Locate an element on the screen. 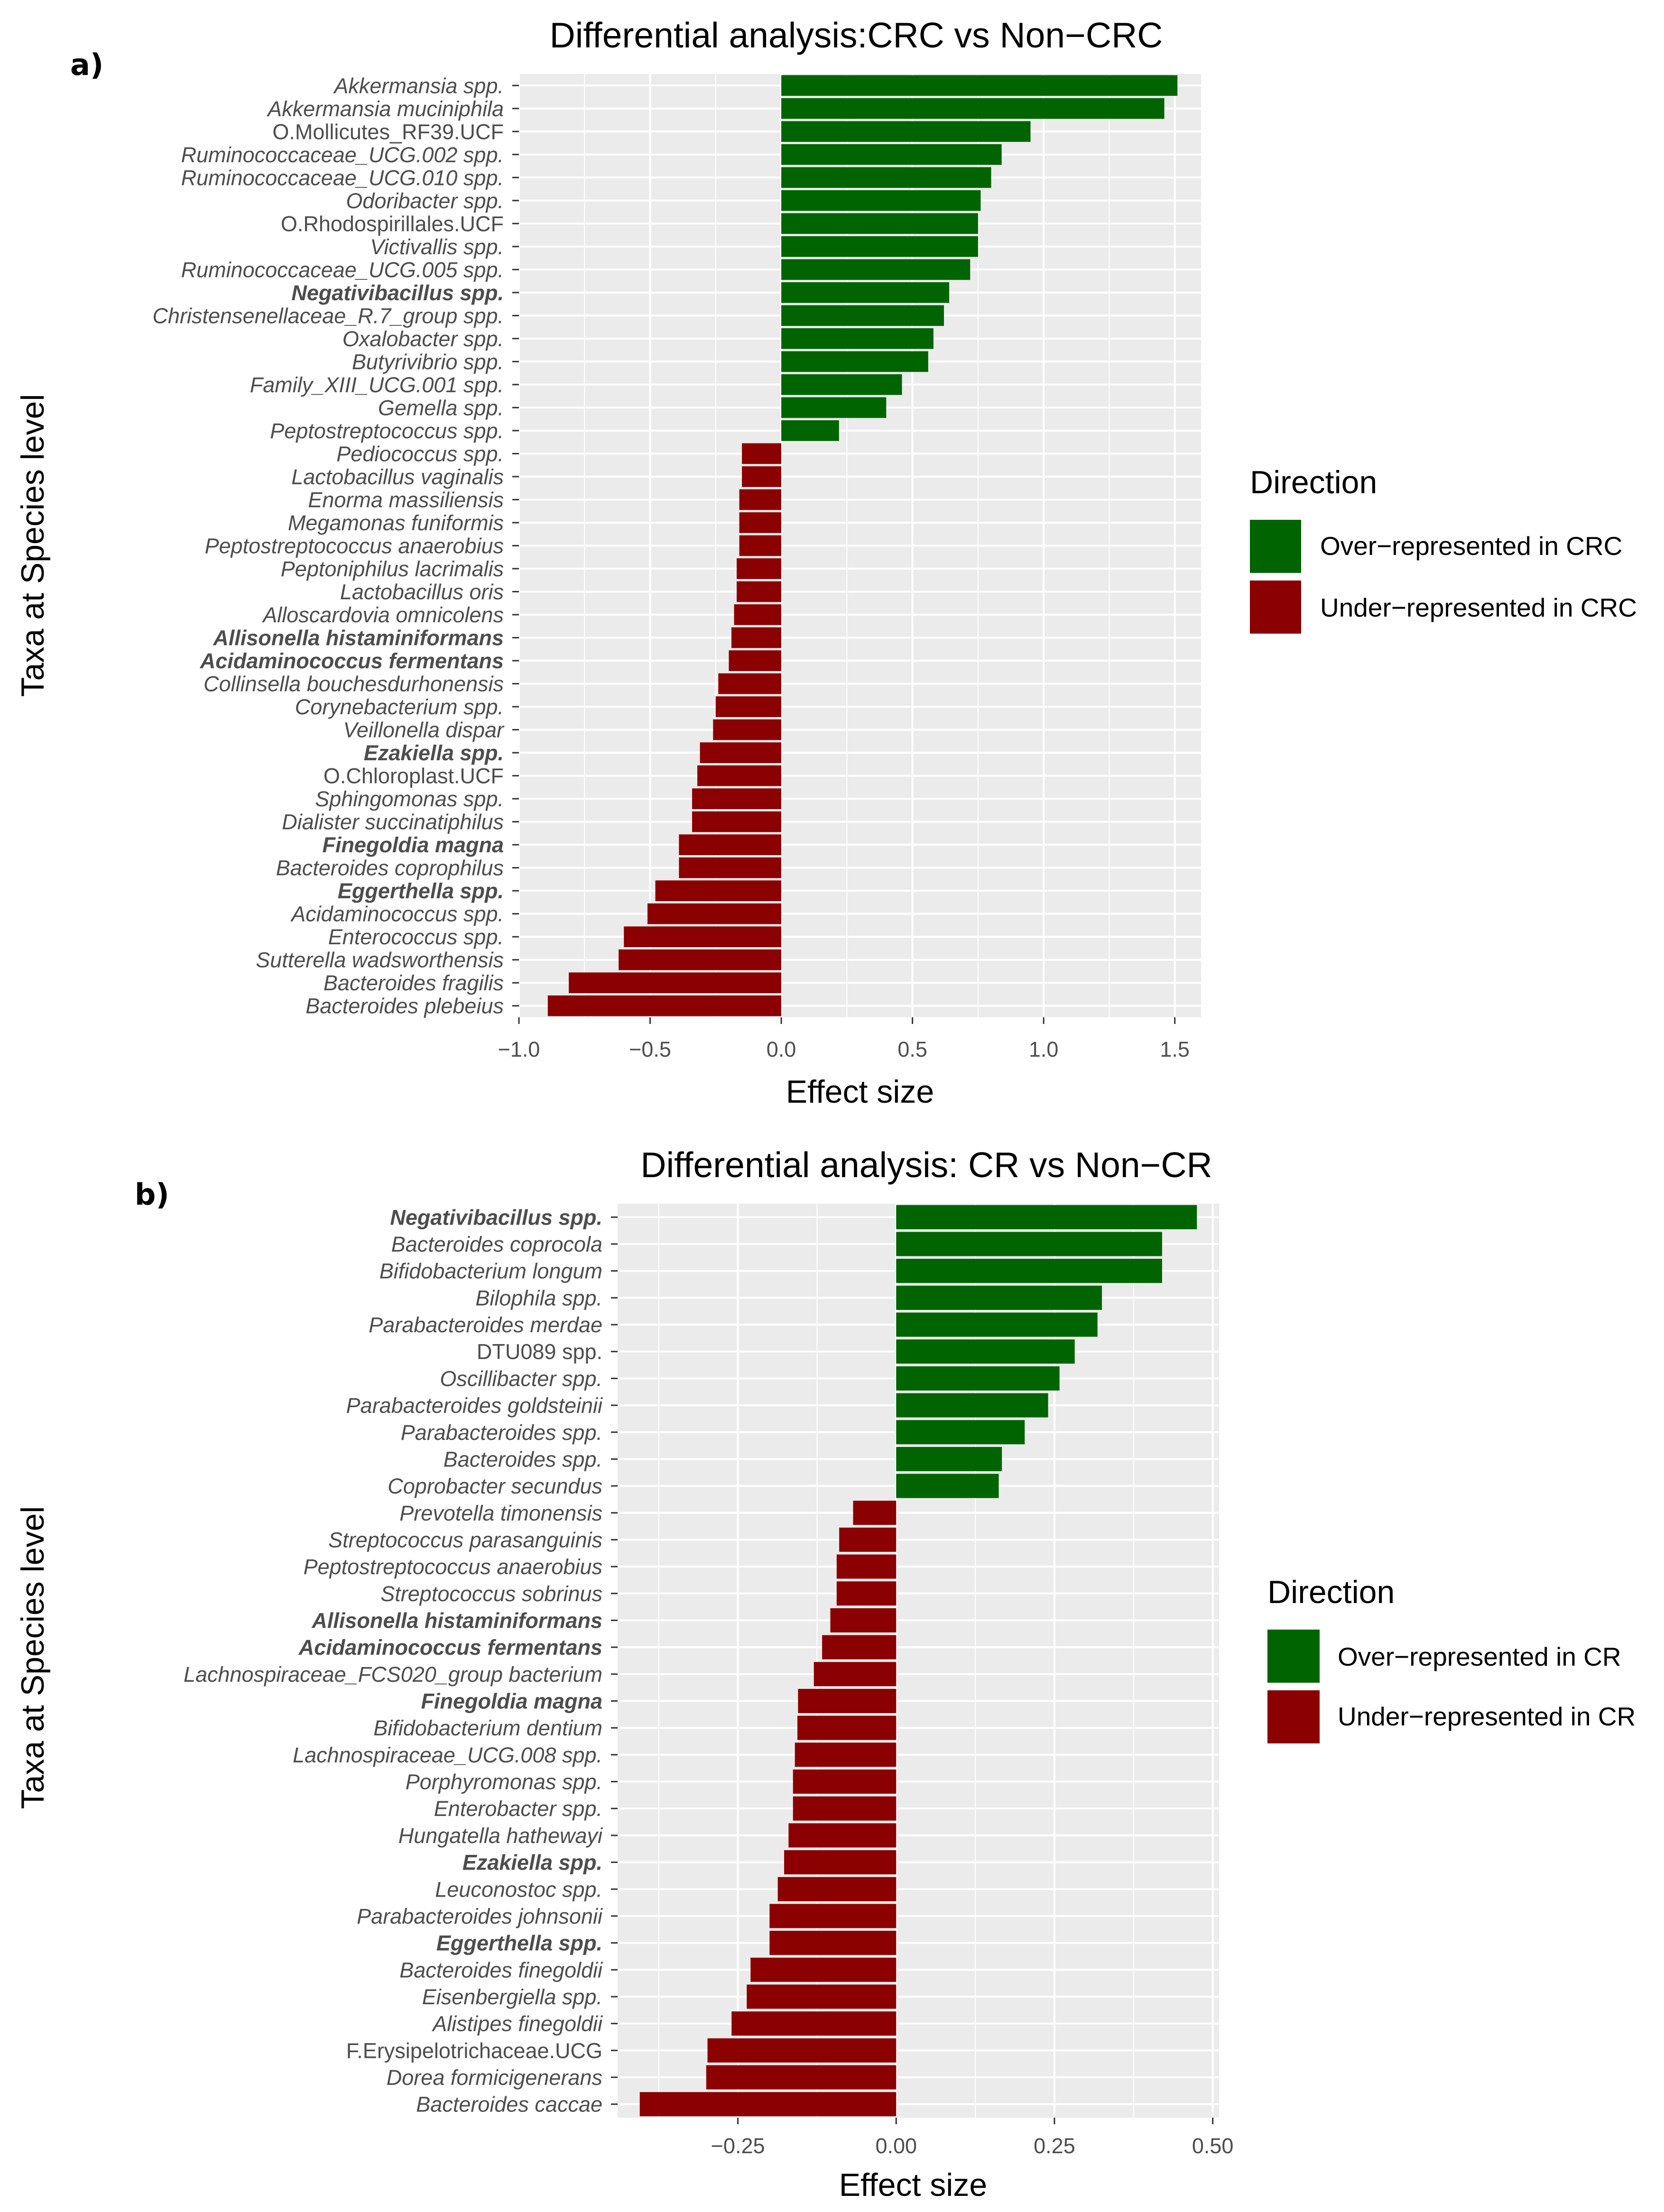 This screenshot has height=2212, width=1664. a-label-ruminococcaceae-ucg-002-spp: Ruminococcaceae_UCG.002 spp. is located at coordinates (343, 155).